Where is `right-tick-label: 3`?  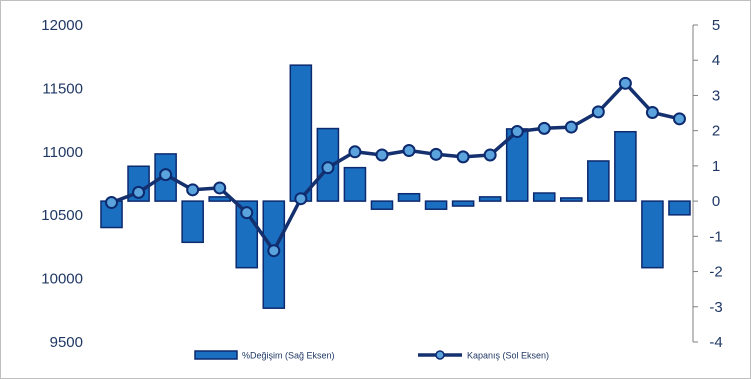 right-tick-label: 3 is located at coordinates (716, 95).